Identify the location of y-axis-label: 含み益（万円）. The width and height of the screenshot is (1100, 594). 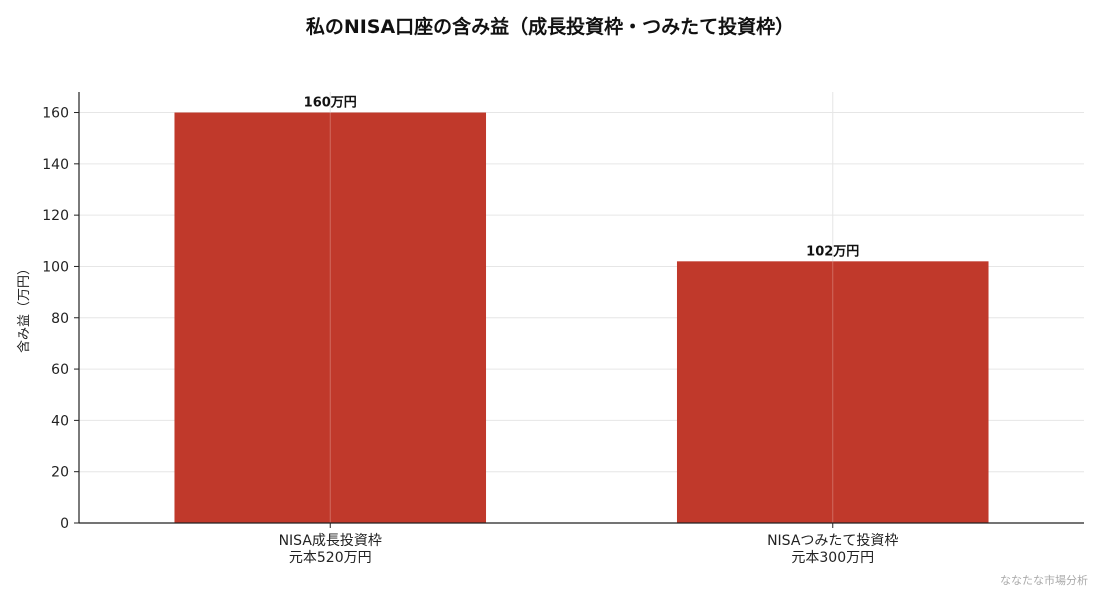
(24, 307).